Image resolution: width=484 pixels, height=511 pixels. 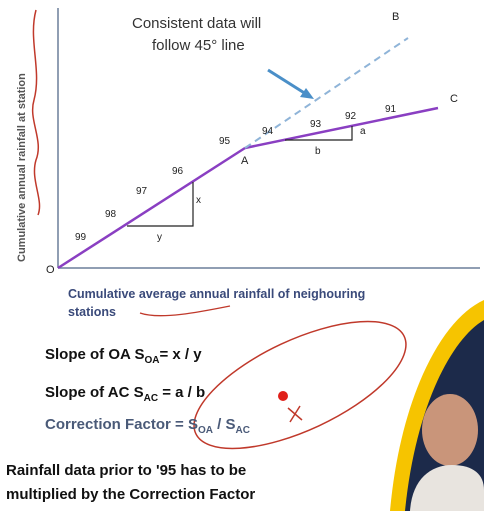 What do you see at coordinates (160, 204) in the screenshot?
I see `triangle-oa` at bounding box center [160, 204].